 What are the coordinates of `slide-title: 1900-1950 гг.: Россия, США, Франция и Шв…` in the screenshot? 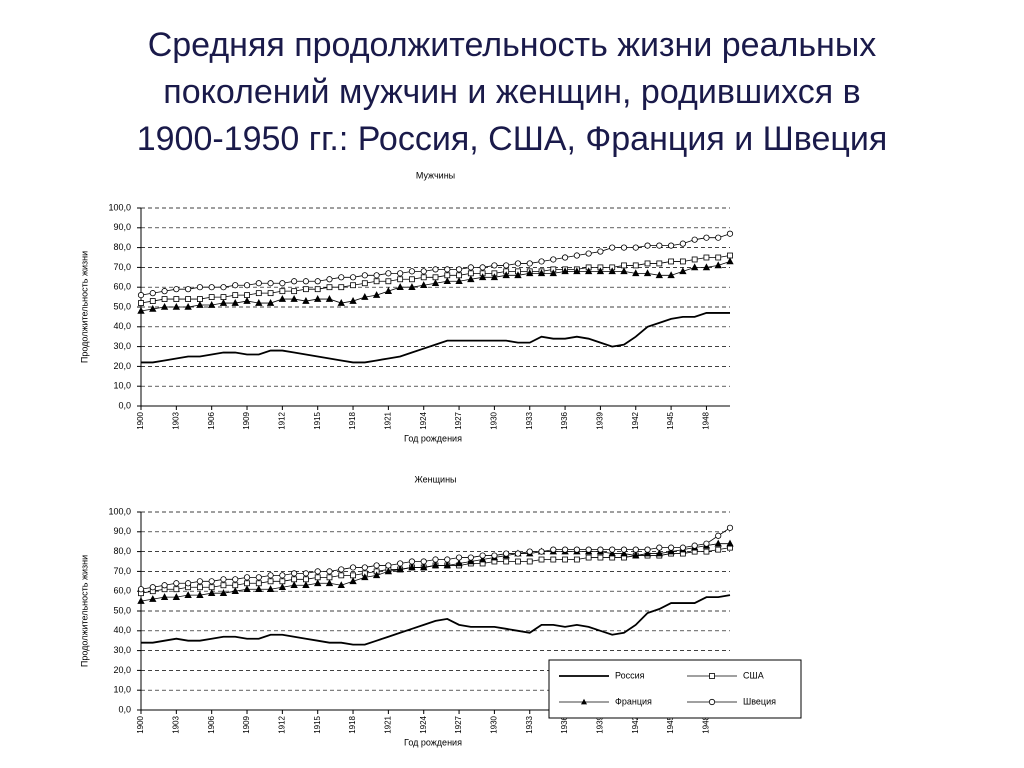 It's located at (512, 139).